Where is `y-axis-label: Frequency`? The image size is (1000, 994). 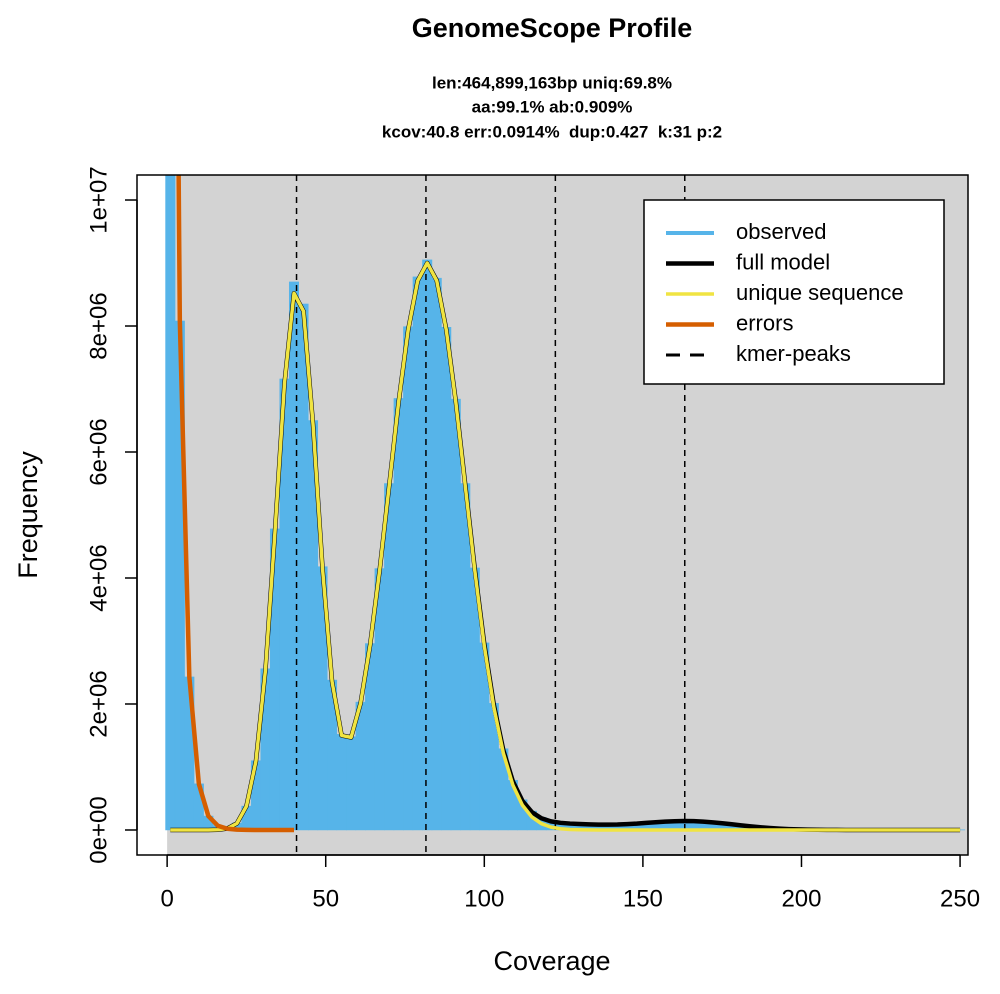
y-axis-label: Frequency is located at coordinates (28, 515).